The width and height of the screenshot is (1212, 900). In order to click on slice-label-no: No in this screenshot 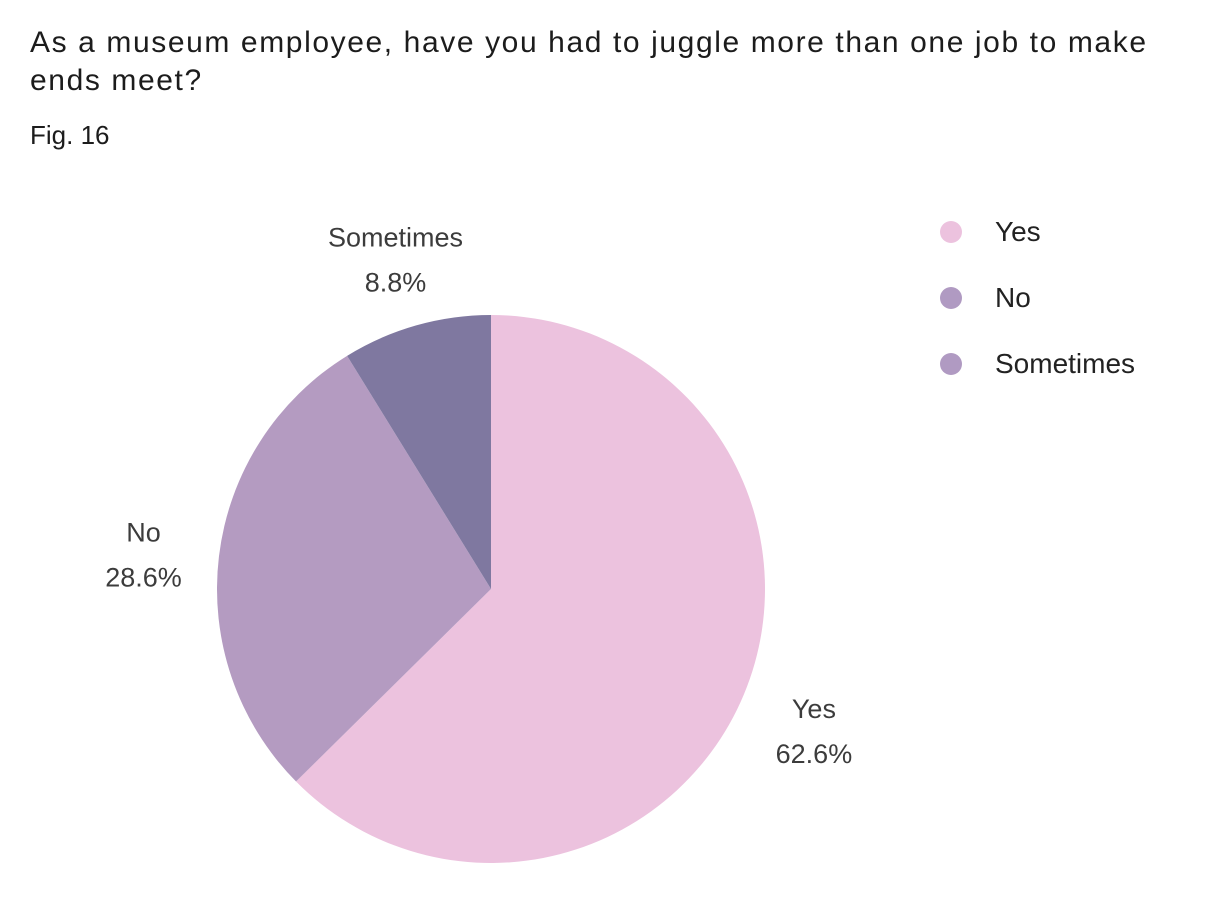, I will do `click(143, 532)`.